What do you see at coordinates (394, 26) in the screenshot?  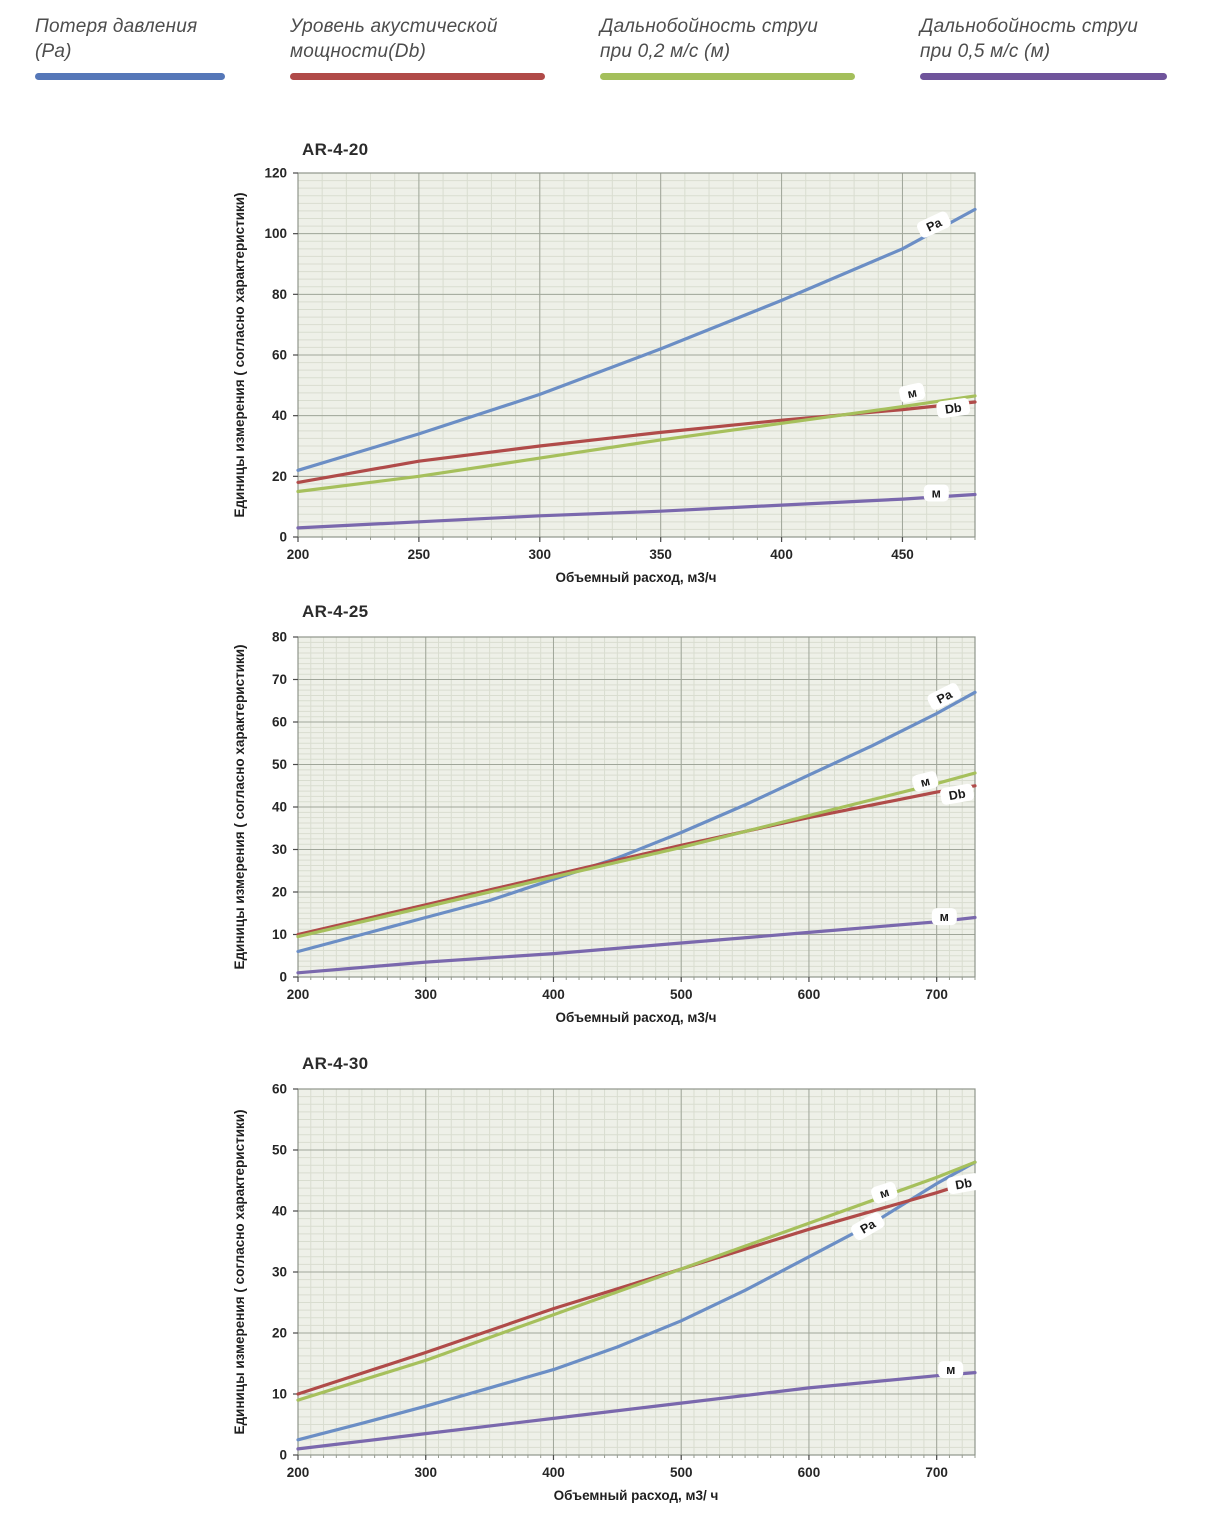 I see `legend-label-line1: Уровень акустической` at bounding box center [394, 26].